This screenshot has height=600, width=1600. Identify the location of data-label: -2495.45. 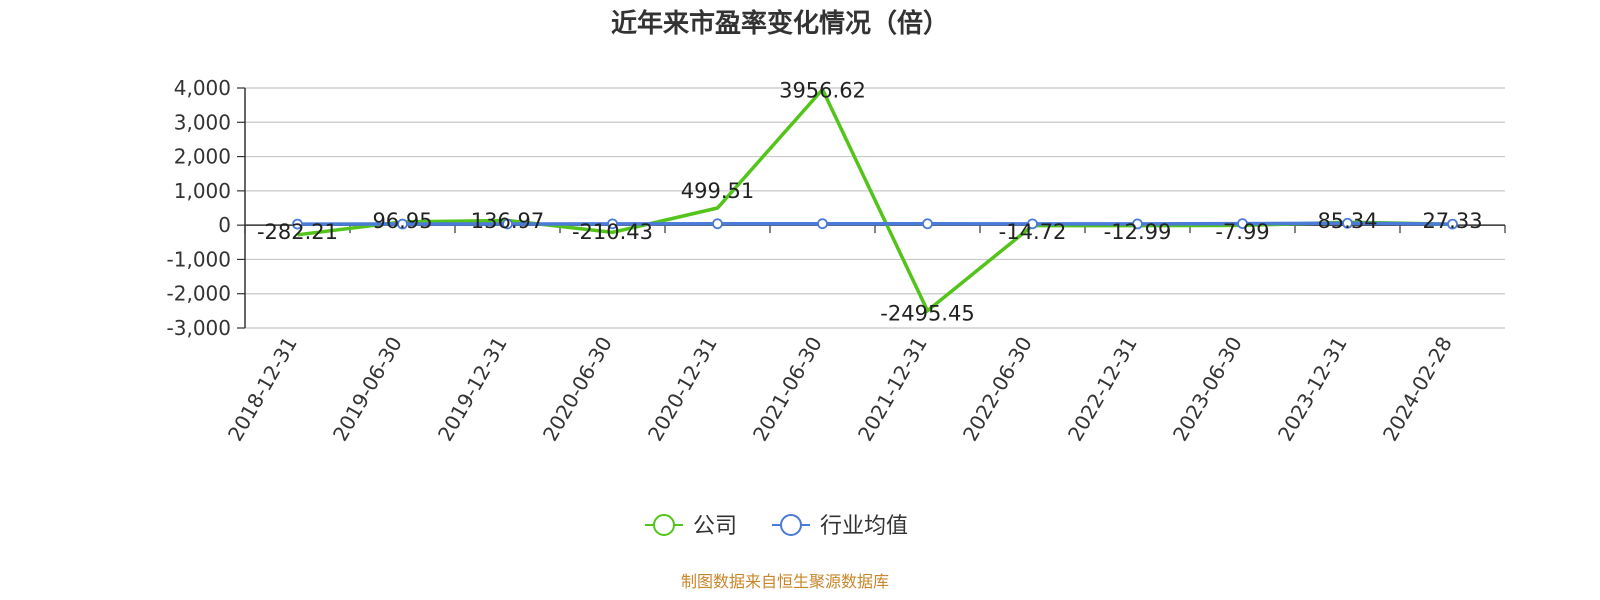
(927, 314).